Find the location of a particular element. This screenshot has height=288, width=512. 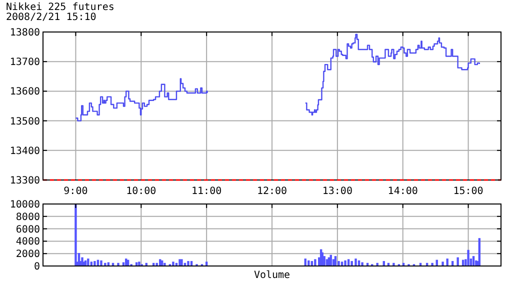

x-tick-label: 10:00 is located at coordinates (141, 191).